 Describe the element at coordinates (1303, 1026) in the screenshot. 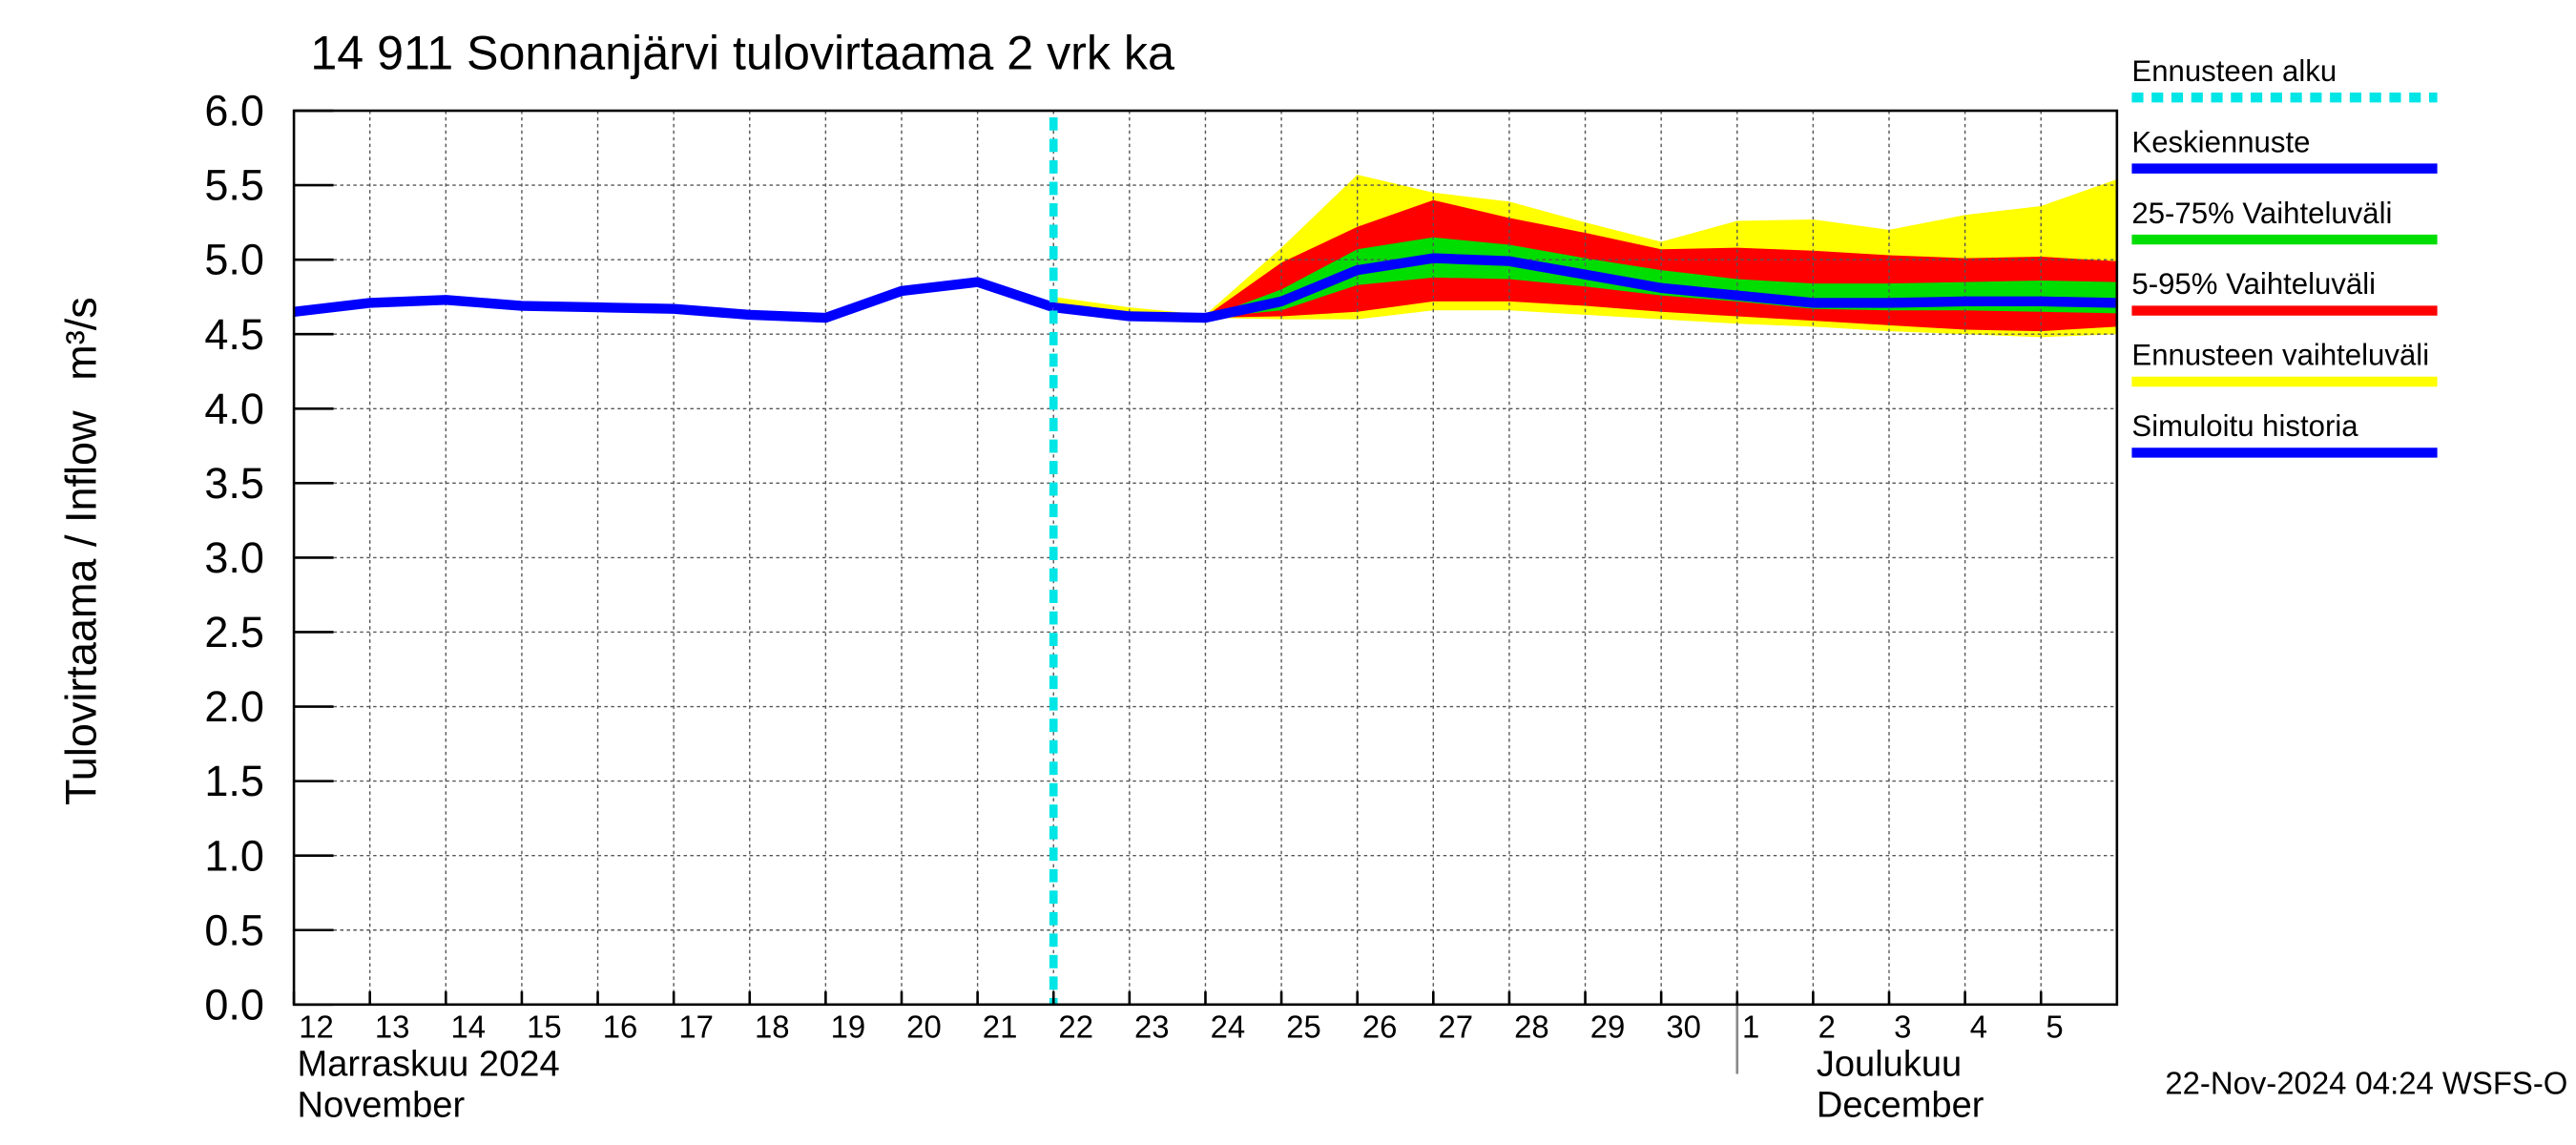

I see `x-tick-label: 25` at that location.